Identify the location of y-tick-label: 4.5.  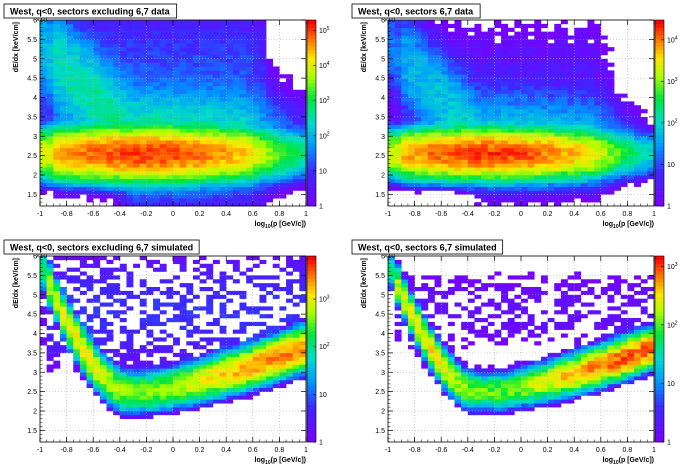
(380, 79).